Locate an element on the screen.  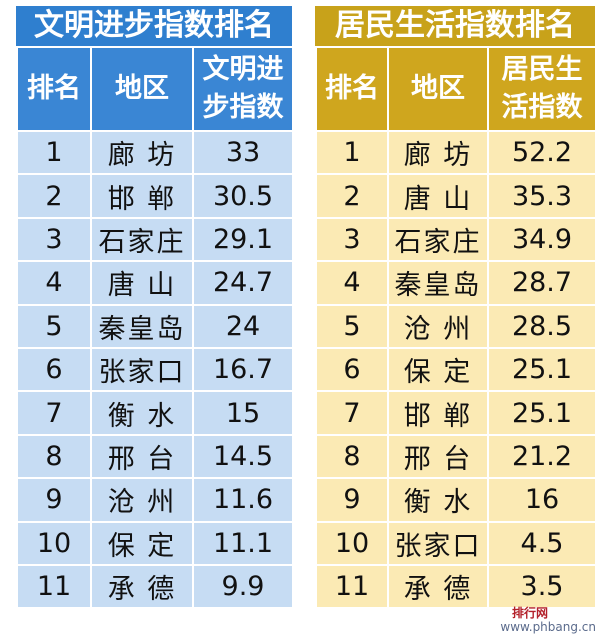
index-value-cell: 34.9 is located at coordinates (542, 239).